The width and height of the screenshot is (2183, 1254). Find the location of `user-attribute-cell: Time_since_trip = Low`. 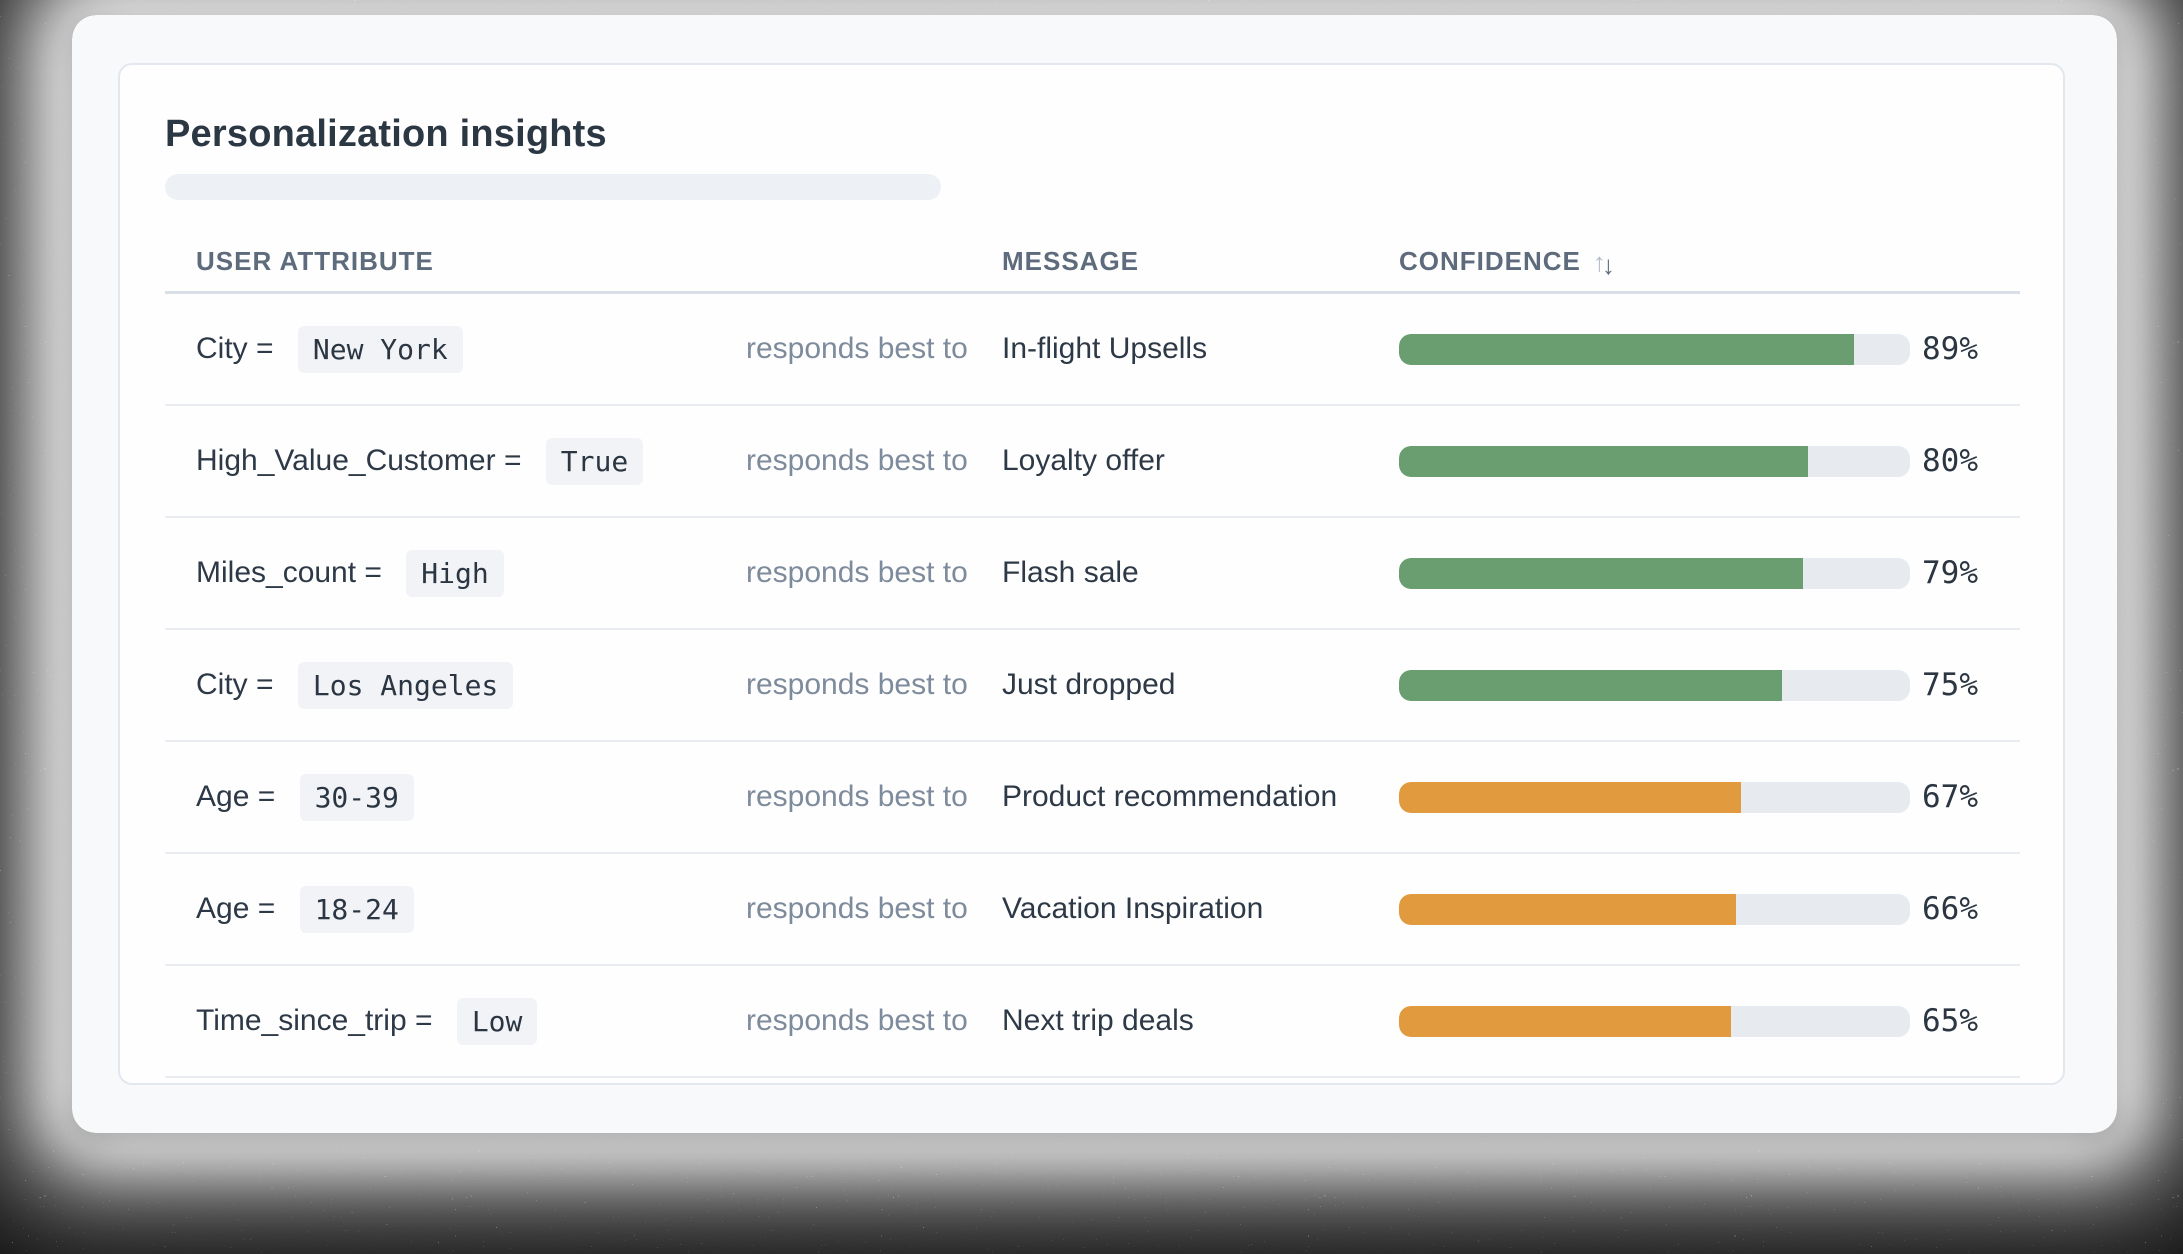

user-attribute-cell: Time_since_trip = Low is located at coordinates (455, 1021).